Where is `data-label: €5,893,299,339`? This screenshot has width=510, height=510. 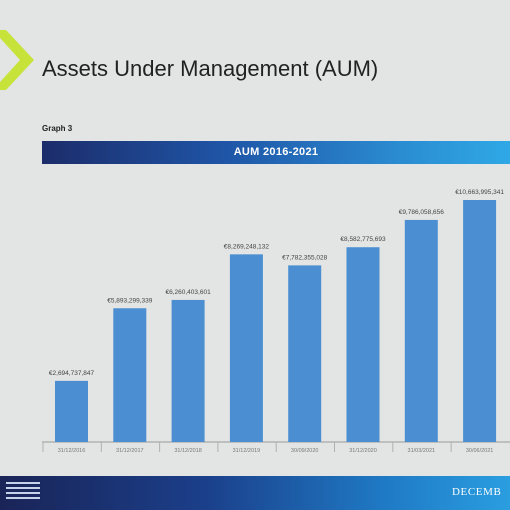 data-label: €5,893,299,339 is located at coordinates (130, 300).